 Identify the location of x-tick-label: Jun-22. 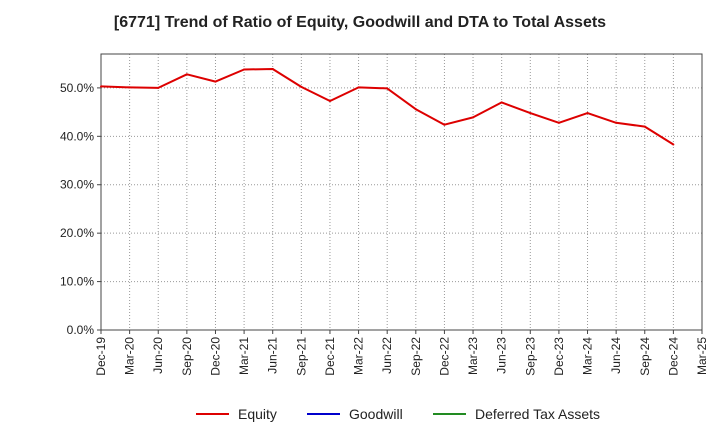
(387, 355).